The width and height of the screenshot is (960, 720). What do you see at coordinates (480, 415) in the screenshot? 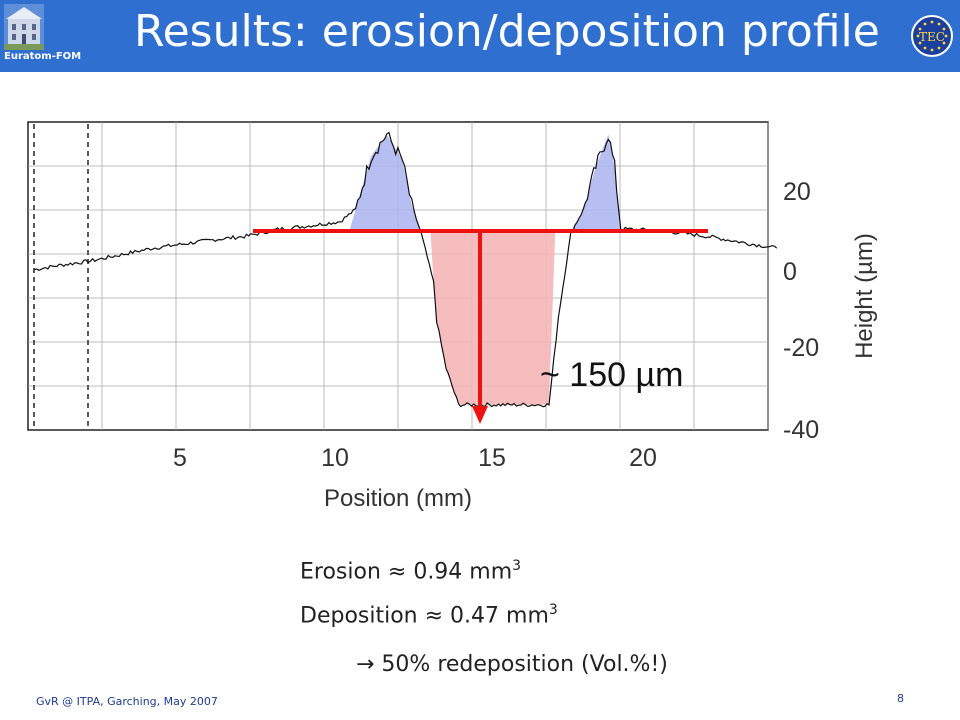
I see `depth-arrow-head-icon` at bounding box center [480, 415].